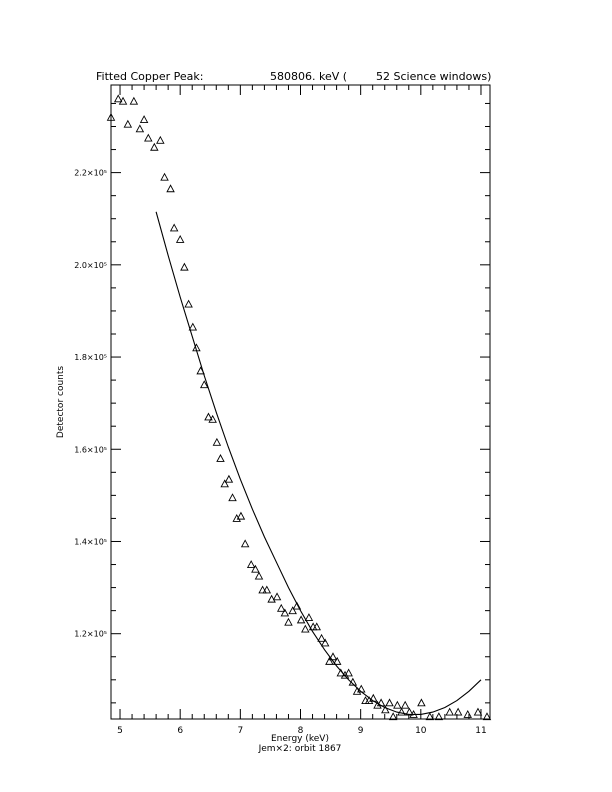 The image size is (612, 792). I want to click on y-tick-label: 1.4×10⁵, so click(90, 541).